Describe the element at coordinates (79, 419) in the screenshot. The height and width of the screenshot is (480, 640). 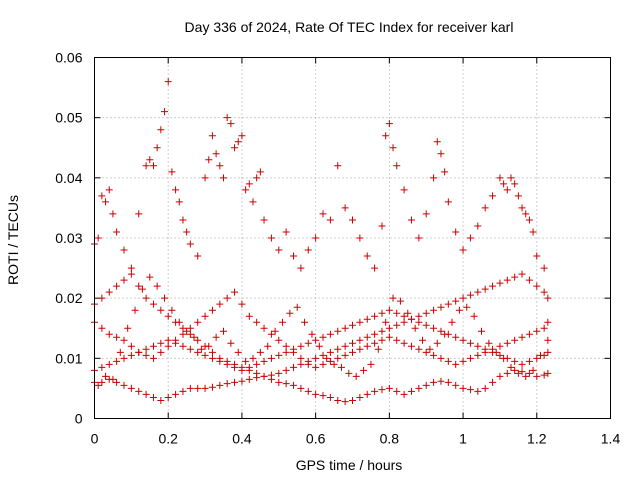
I see `y-tick-label: 0` at that location.